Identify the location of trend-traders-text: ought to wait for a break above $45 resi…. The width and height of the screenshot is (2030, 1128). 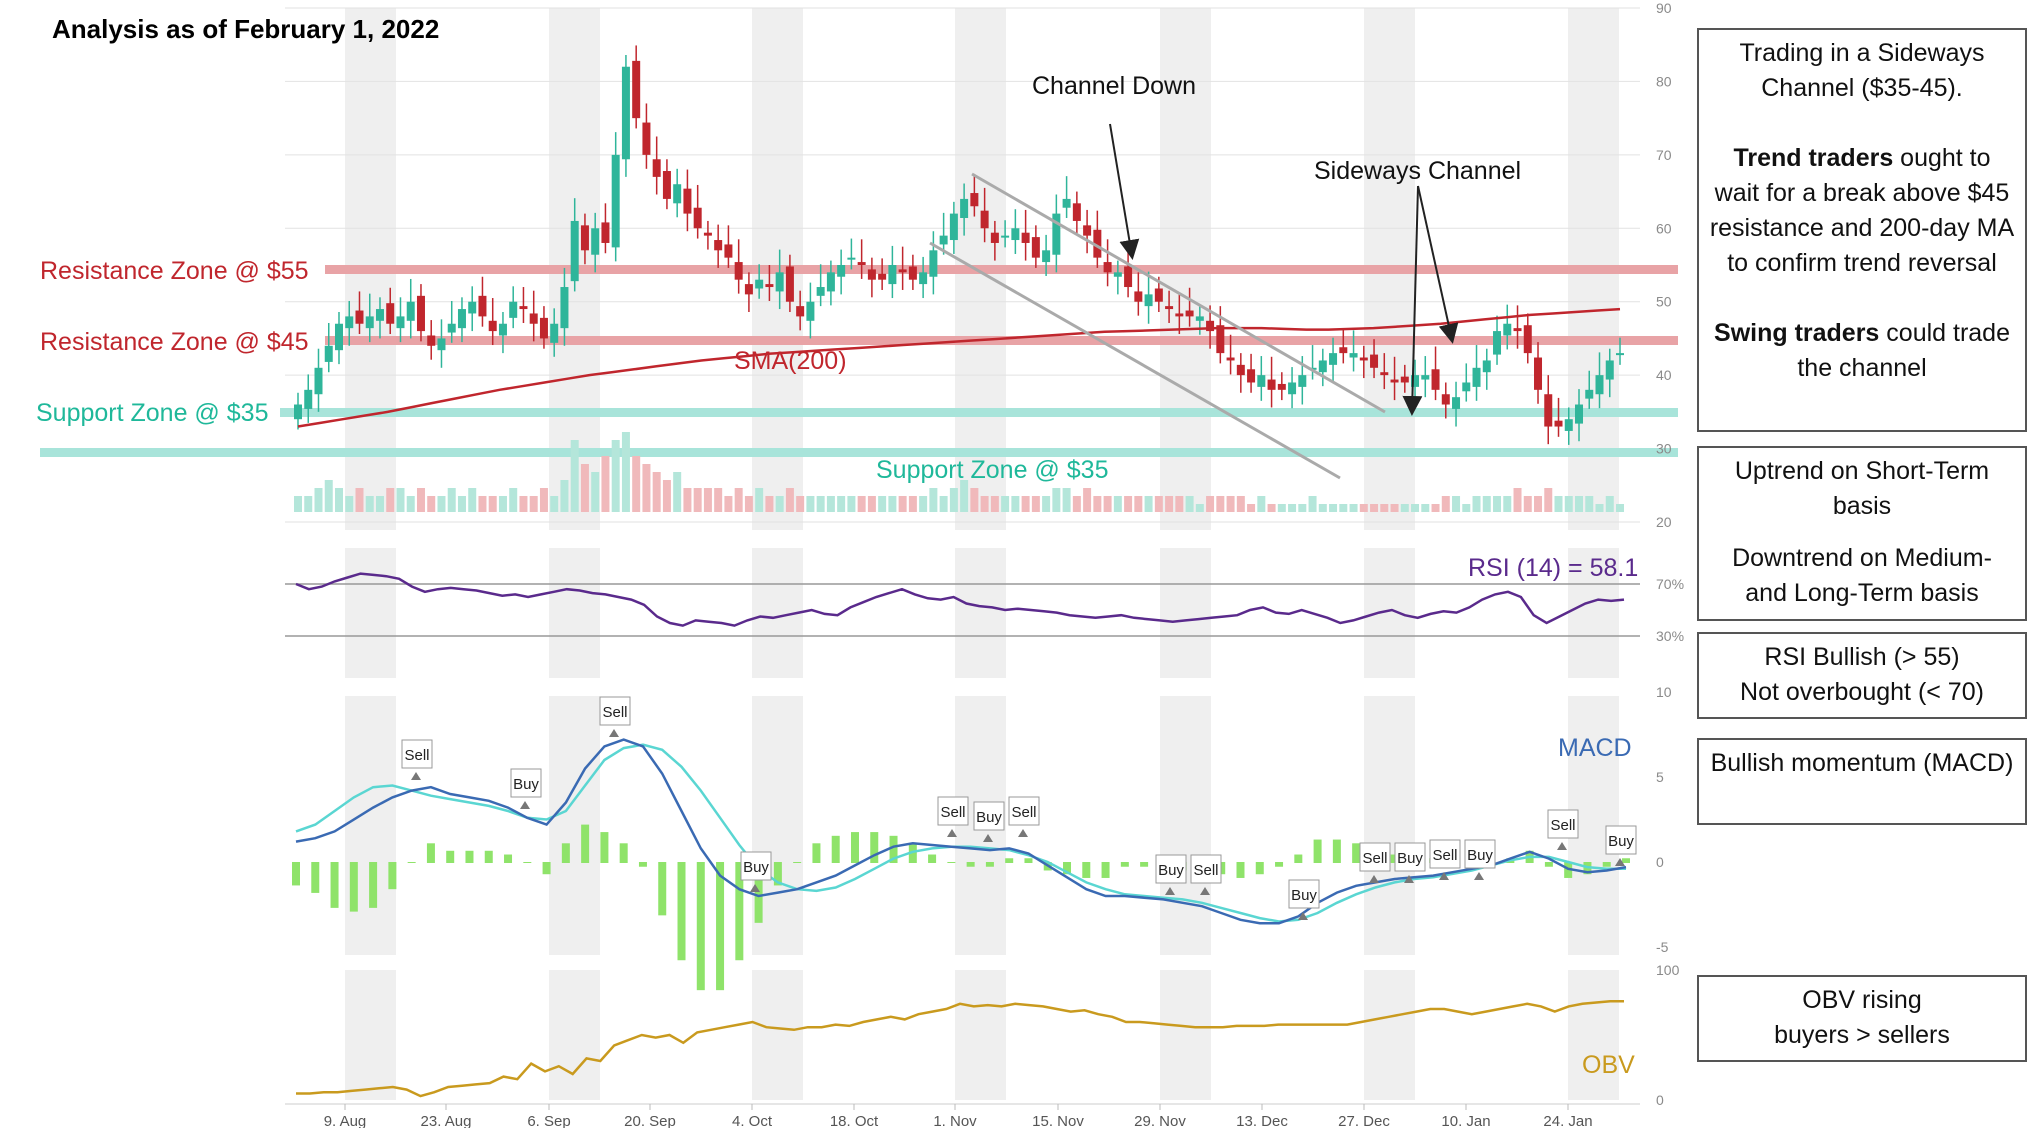
(1862, 210).